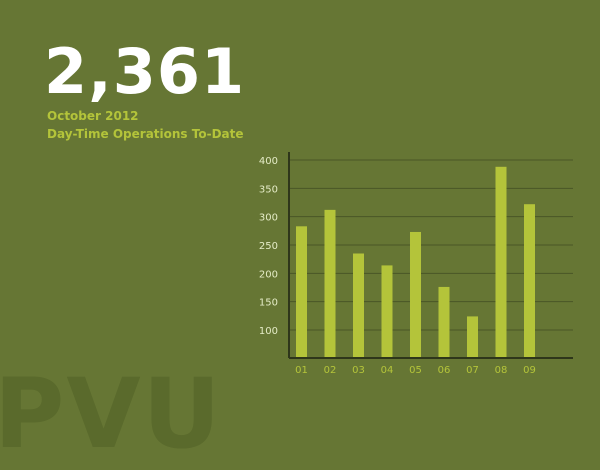  What do you see at coordinates (330, 370) in the screenshot?
I see `x-tick-label: 02` at bounding box center [330, 370].